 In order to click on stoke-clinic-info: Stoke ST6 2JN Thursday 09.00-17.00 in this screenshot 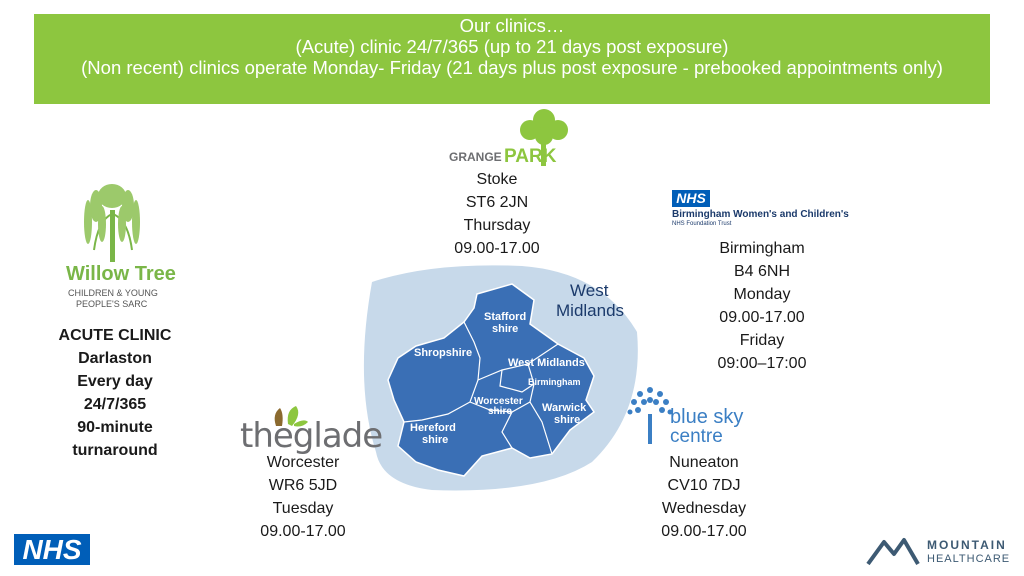, I will do `click(497, 214)`.